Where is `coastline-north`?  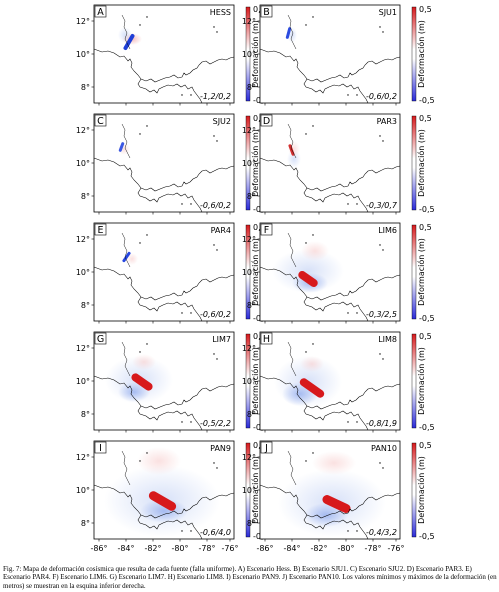 coastline-north is located at coordinates (292, 359).